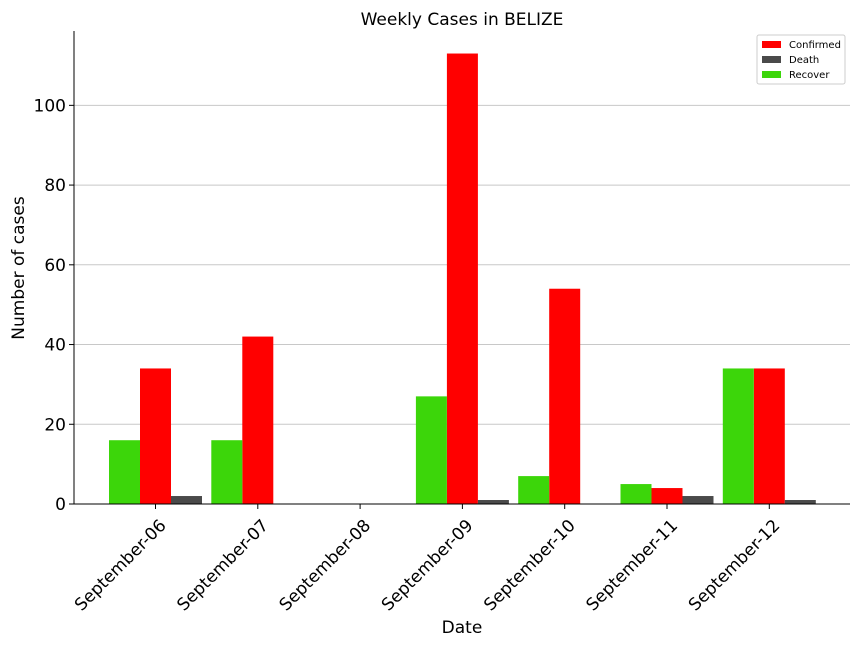 Image resolution: width=864 pixels, height=653 pixels. What do you see at coordinates (771, 74) in the screenshot?
I see `legend-swatch-recover` at bounding box center [771, 74].